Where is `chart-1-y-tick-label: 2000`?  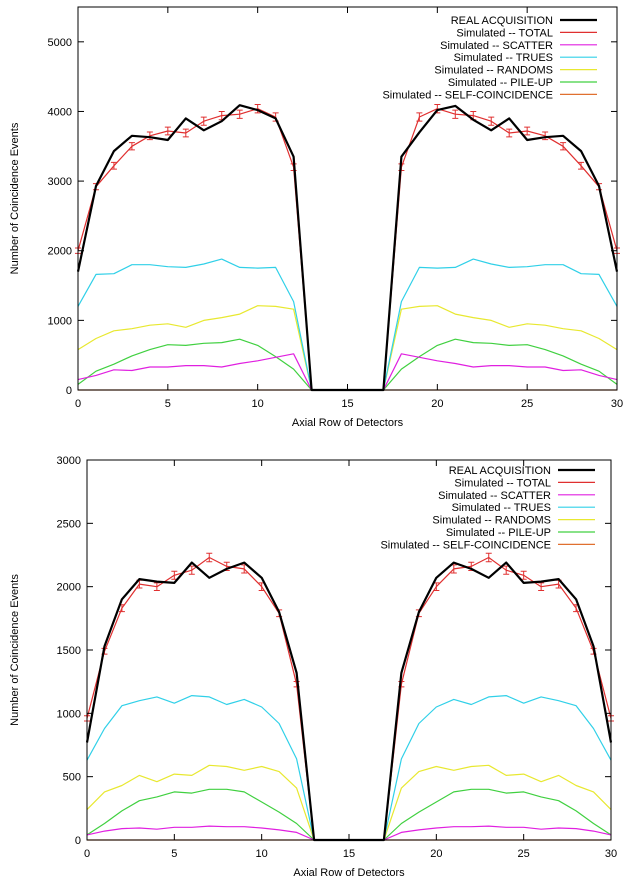
chart-1-y-tick-label: 2000 is located at coordinates (69, 588).